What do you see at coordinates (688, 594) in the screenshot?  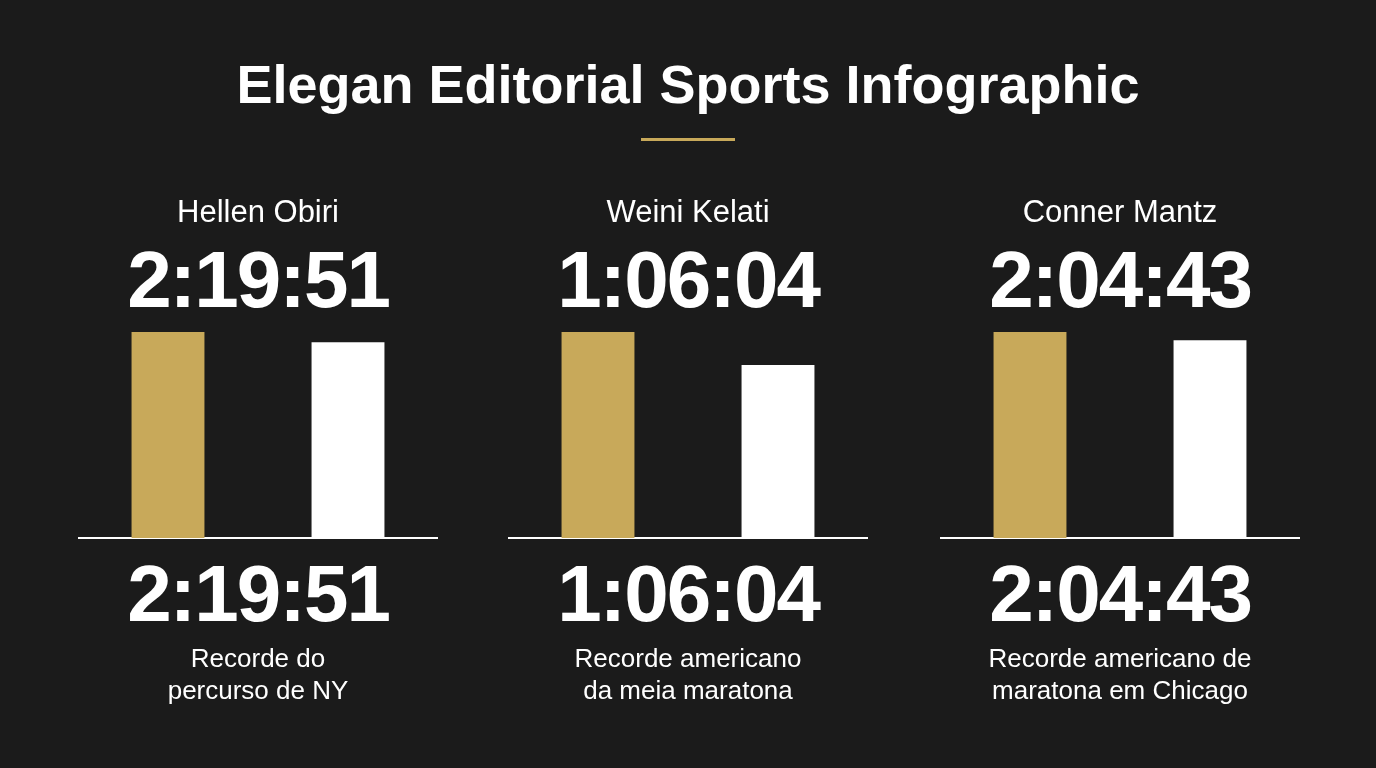 I see `text: 1:06:04` at bounding box center [688, 594].